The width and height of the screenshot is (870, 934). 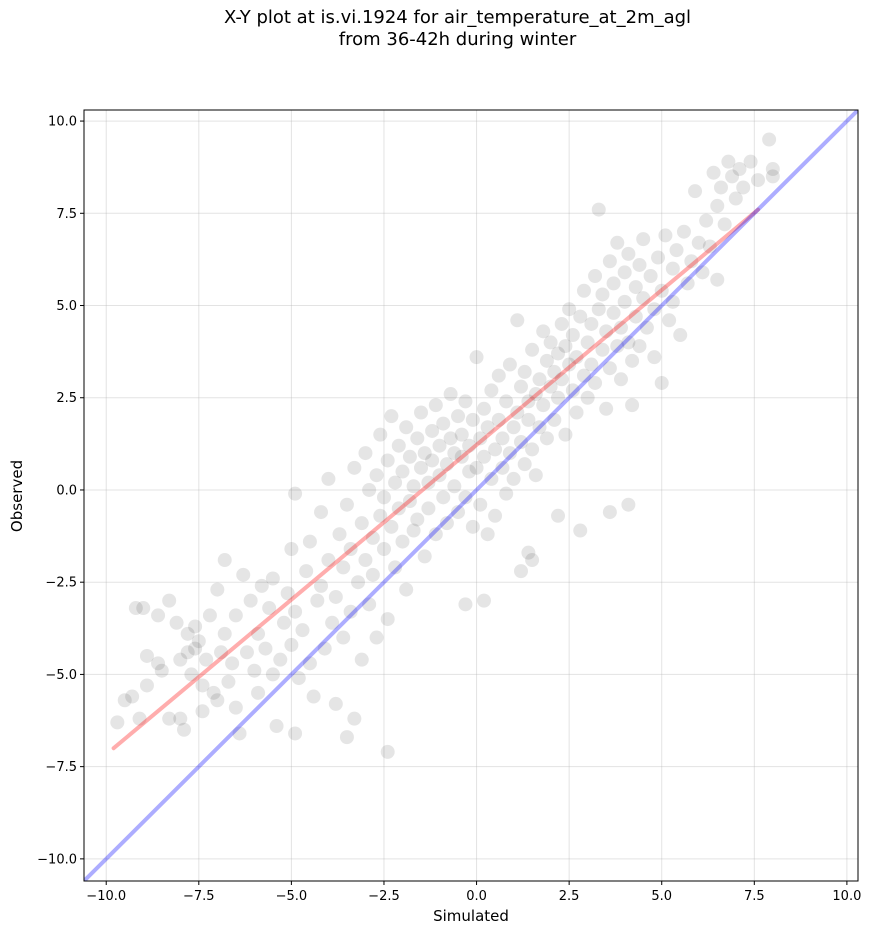 What do you see at coordinates (846, 896) in the screenshot?
I see `x-tick-label: 10.0` at bounding box center [846, 896].